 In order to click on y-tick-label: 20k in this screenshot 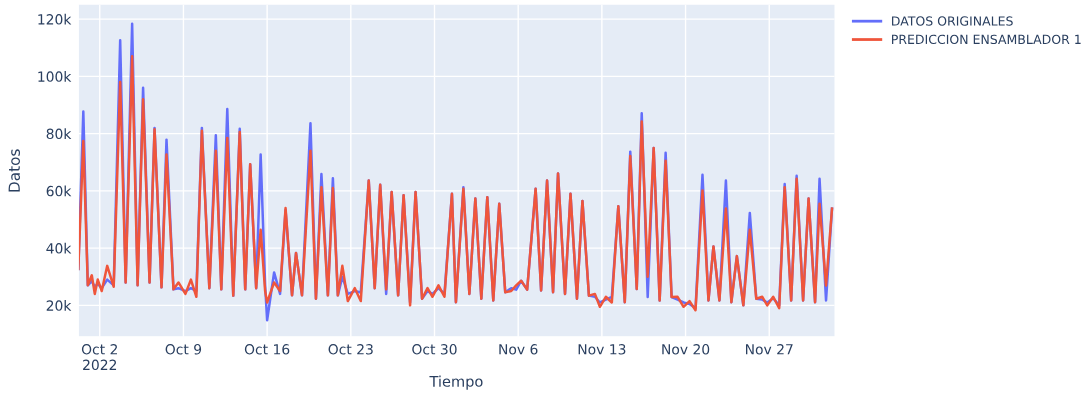, I will do `click(59, 305)`.